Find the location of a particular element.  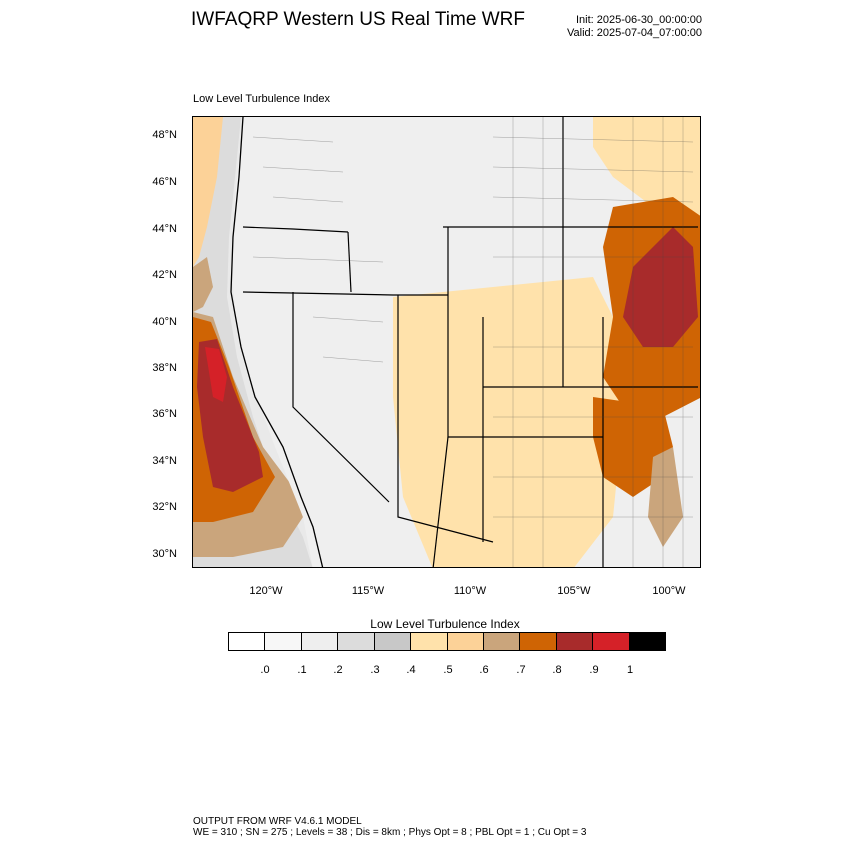

colorbar-title: Low Level Turbulence Index is located at coordinates (445, 624).